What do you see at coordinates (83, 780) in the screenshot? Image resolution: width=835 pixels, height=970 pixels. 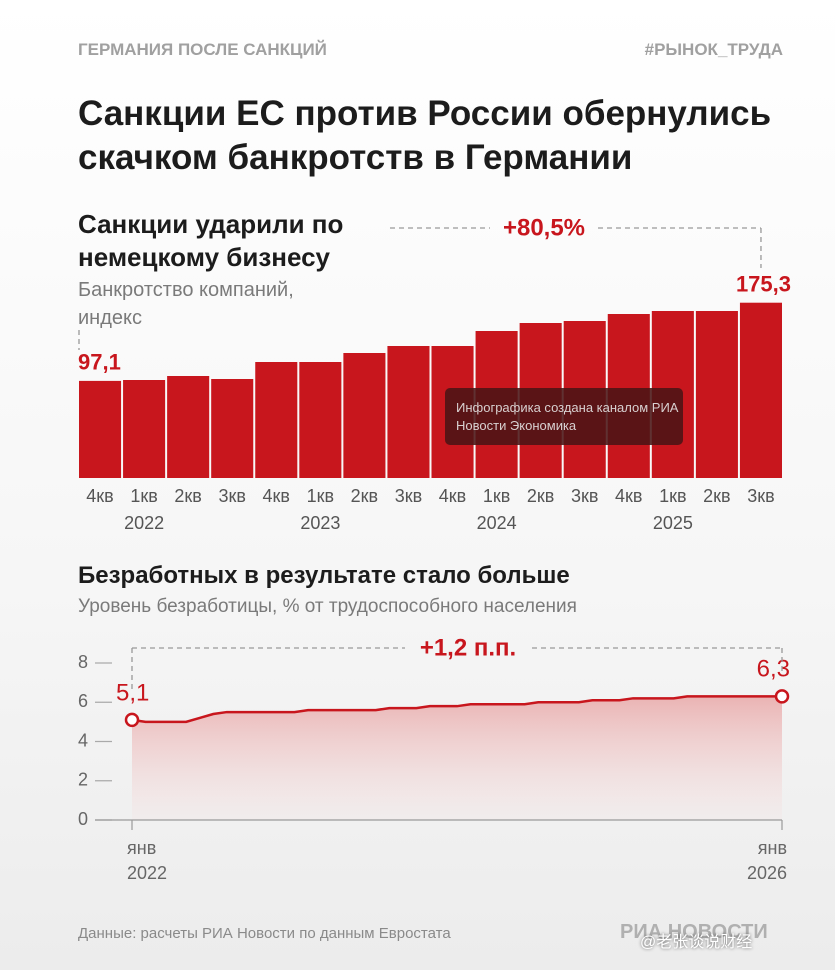 I see `y-tick-label: 2` at bounding box center [83, 780].